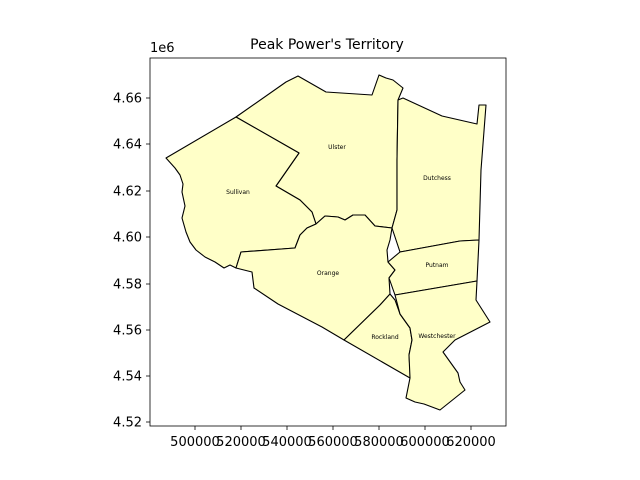  What do you see at coordinates (127, 145) in the screenshot?
I see `y-tick-label: 4.64` at bounding box center [127, 145].